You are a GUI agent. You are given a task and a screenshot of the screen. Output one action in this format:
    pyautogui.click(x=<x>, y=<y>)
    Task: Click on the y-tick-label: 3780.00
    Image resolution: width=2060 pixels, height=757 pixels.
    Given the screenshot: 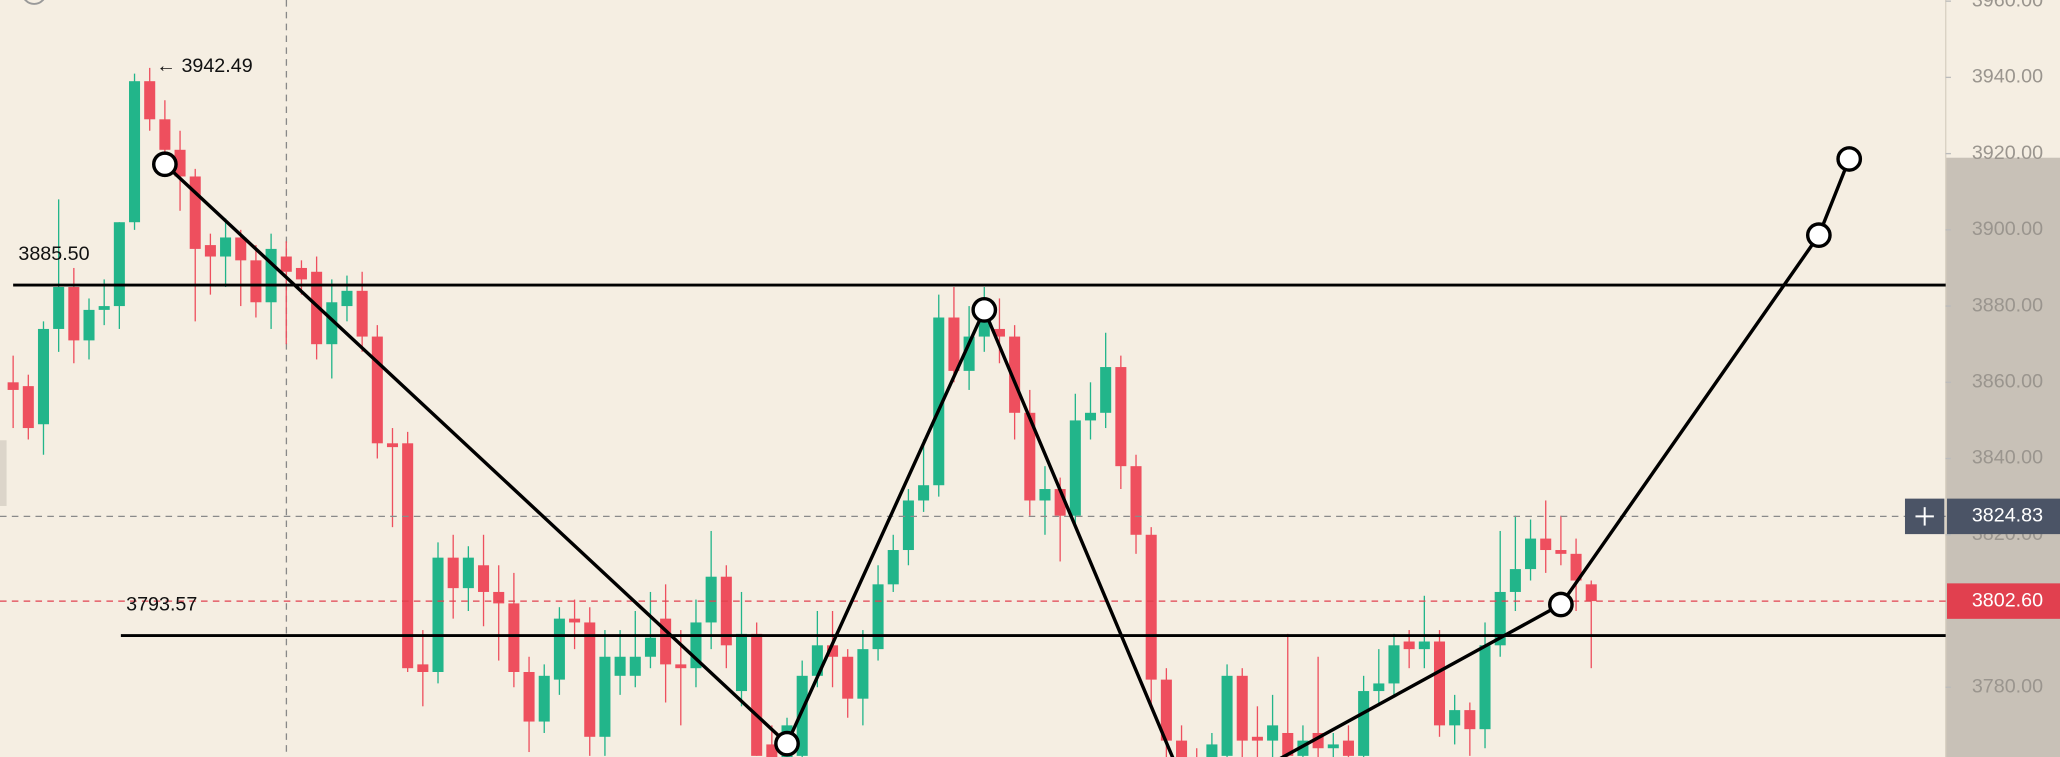 What is the action you would take?
    pyautogui.click(x=2007, y=686)
    